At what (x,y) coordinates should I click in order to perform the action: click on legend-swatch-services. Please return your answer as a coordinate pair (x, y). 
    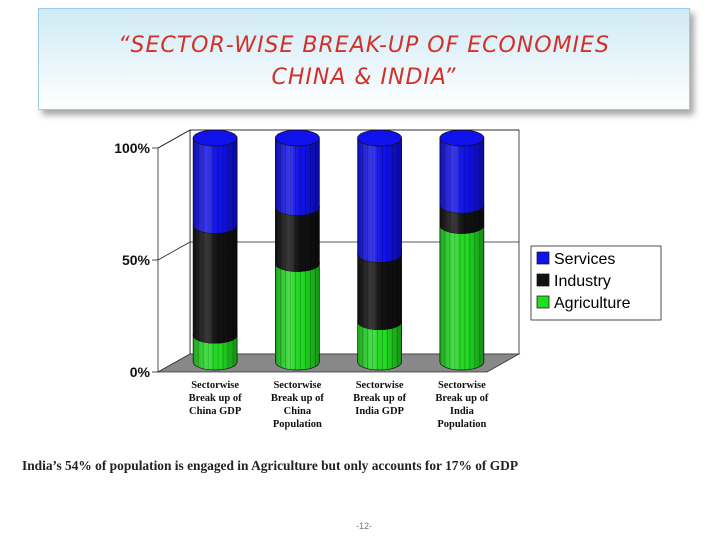
    Looking at the image, I should click on (543, 258).